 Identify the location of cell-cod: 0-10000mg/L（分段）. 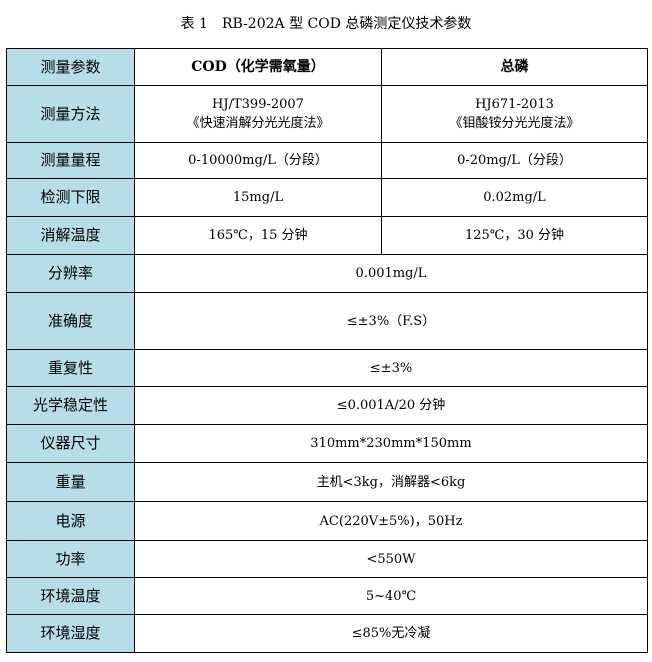
(258, 160).